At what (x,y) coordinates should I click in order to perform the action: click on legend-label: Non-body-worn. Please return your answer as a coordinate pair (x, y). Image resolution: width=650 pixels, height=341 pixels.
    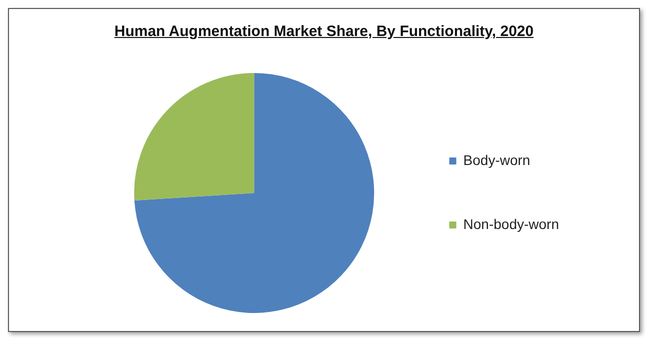
    Looking at the image, I should click on (511, 224).